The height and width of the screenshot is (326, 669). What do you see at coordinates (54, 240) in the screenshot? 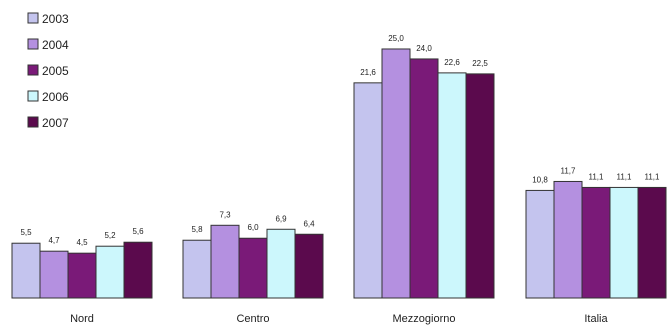
I see `data-label-nord-2004: 4,7` at bounding box center [54, 240].